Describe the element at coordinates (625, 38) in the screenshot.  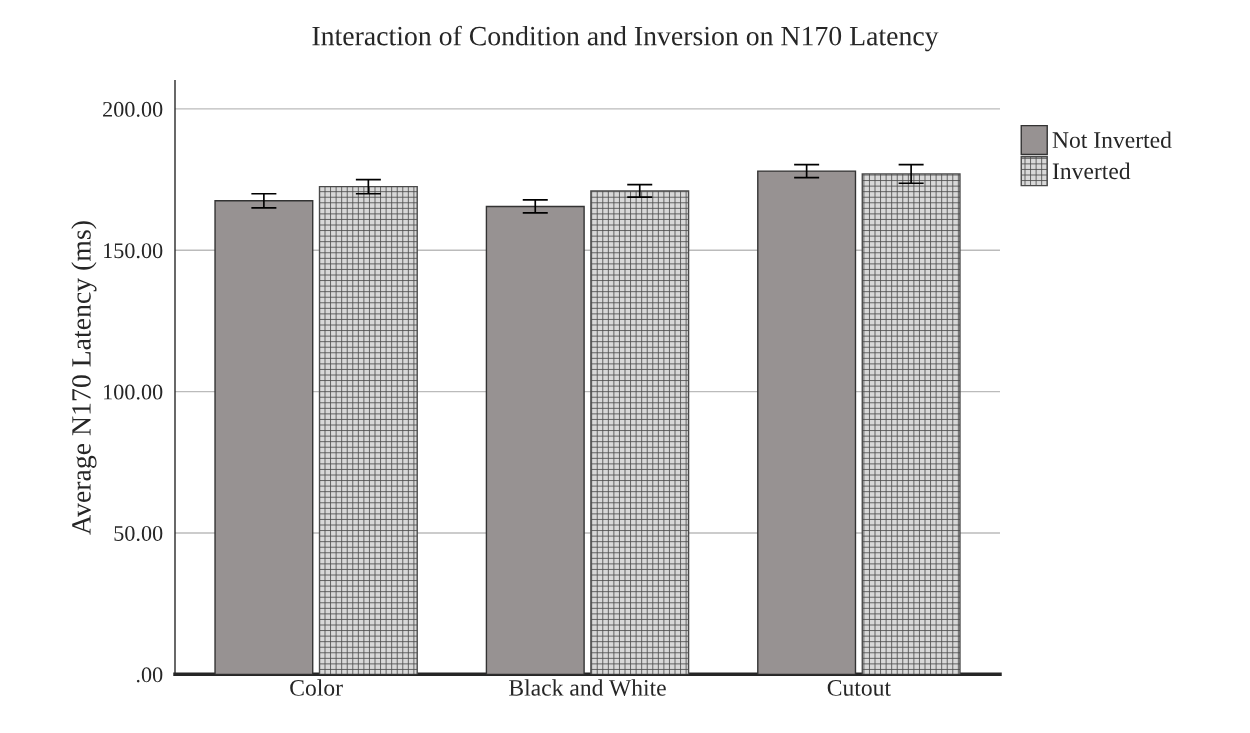
I see `chart-title: Interaction of Condition and Inversion on N170 Latency` at that location.